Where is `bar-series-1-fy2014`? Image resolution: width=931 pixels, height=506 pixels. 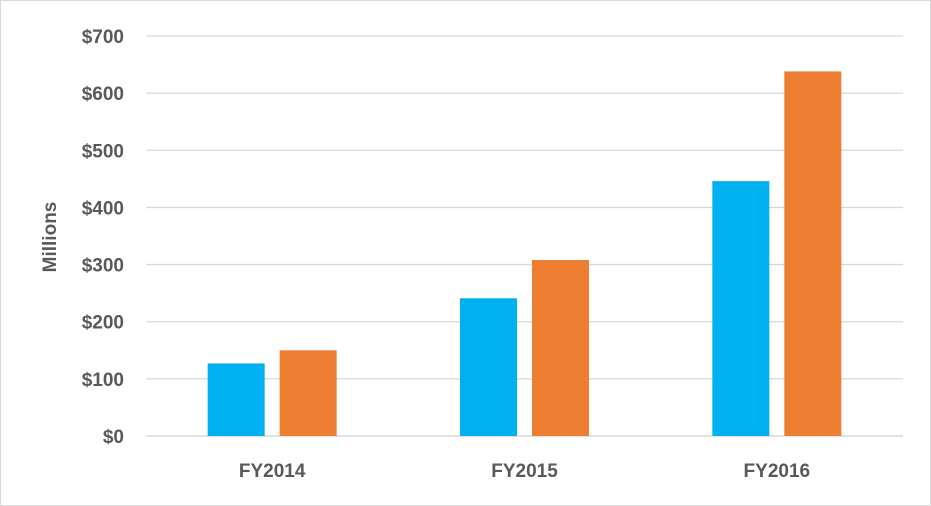
bar-series-1-fy2014 is located at coordinates (236, 399).